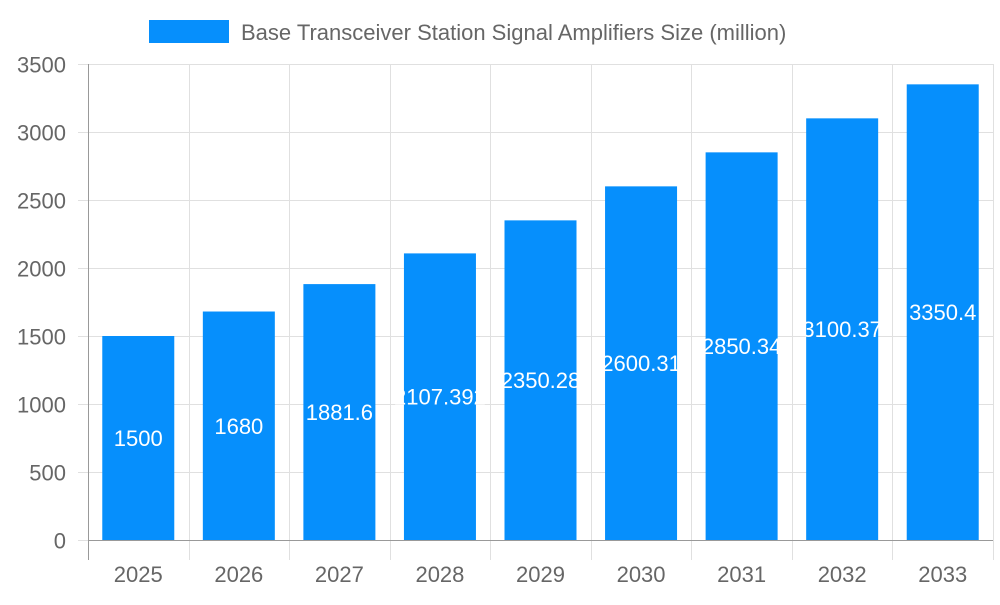 Image resolution: width=1000 pixels, height=605 pixels. I want to click on x-tick-label: 2029, so click(540, 574).